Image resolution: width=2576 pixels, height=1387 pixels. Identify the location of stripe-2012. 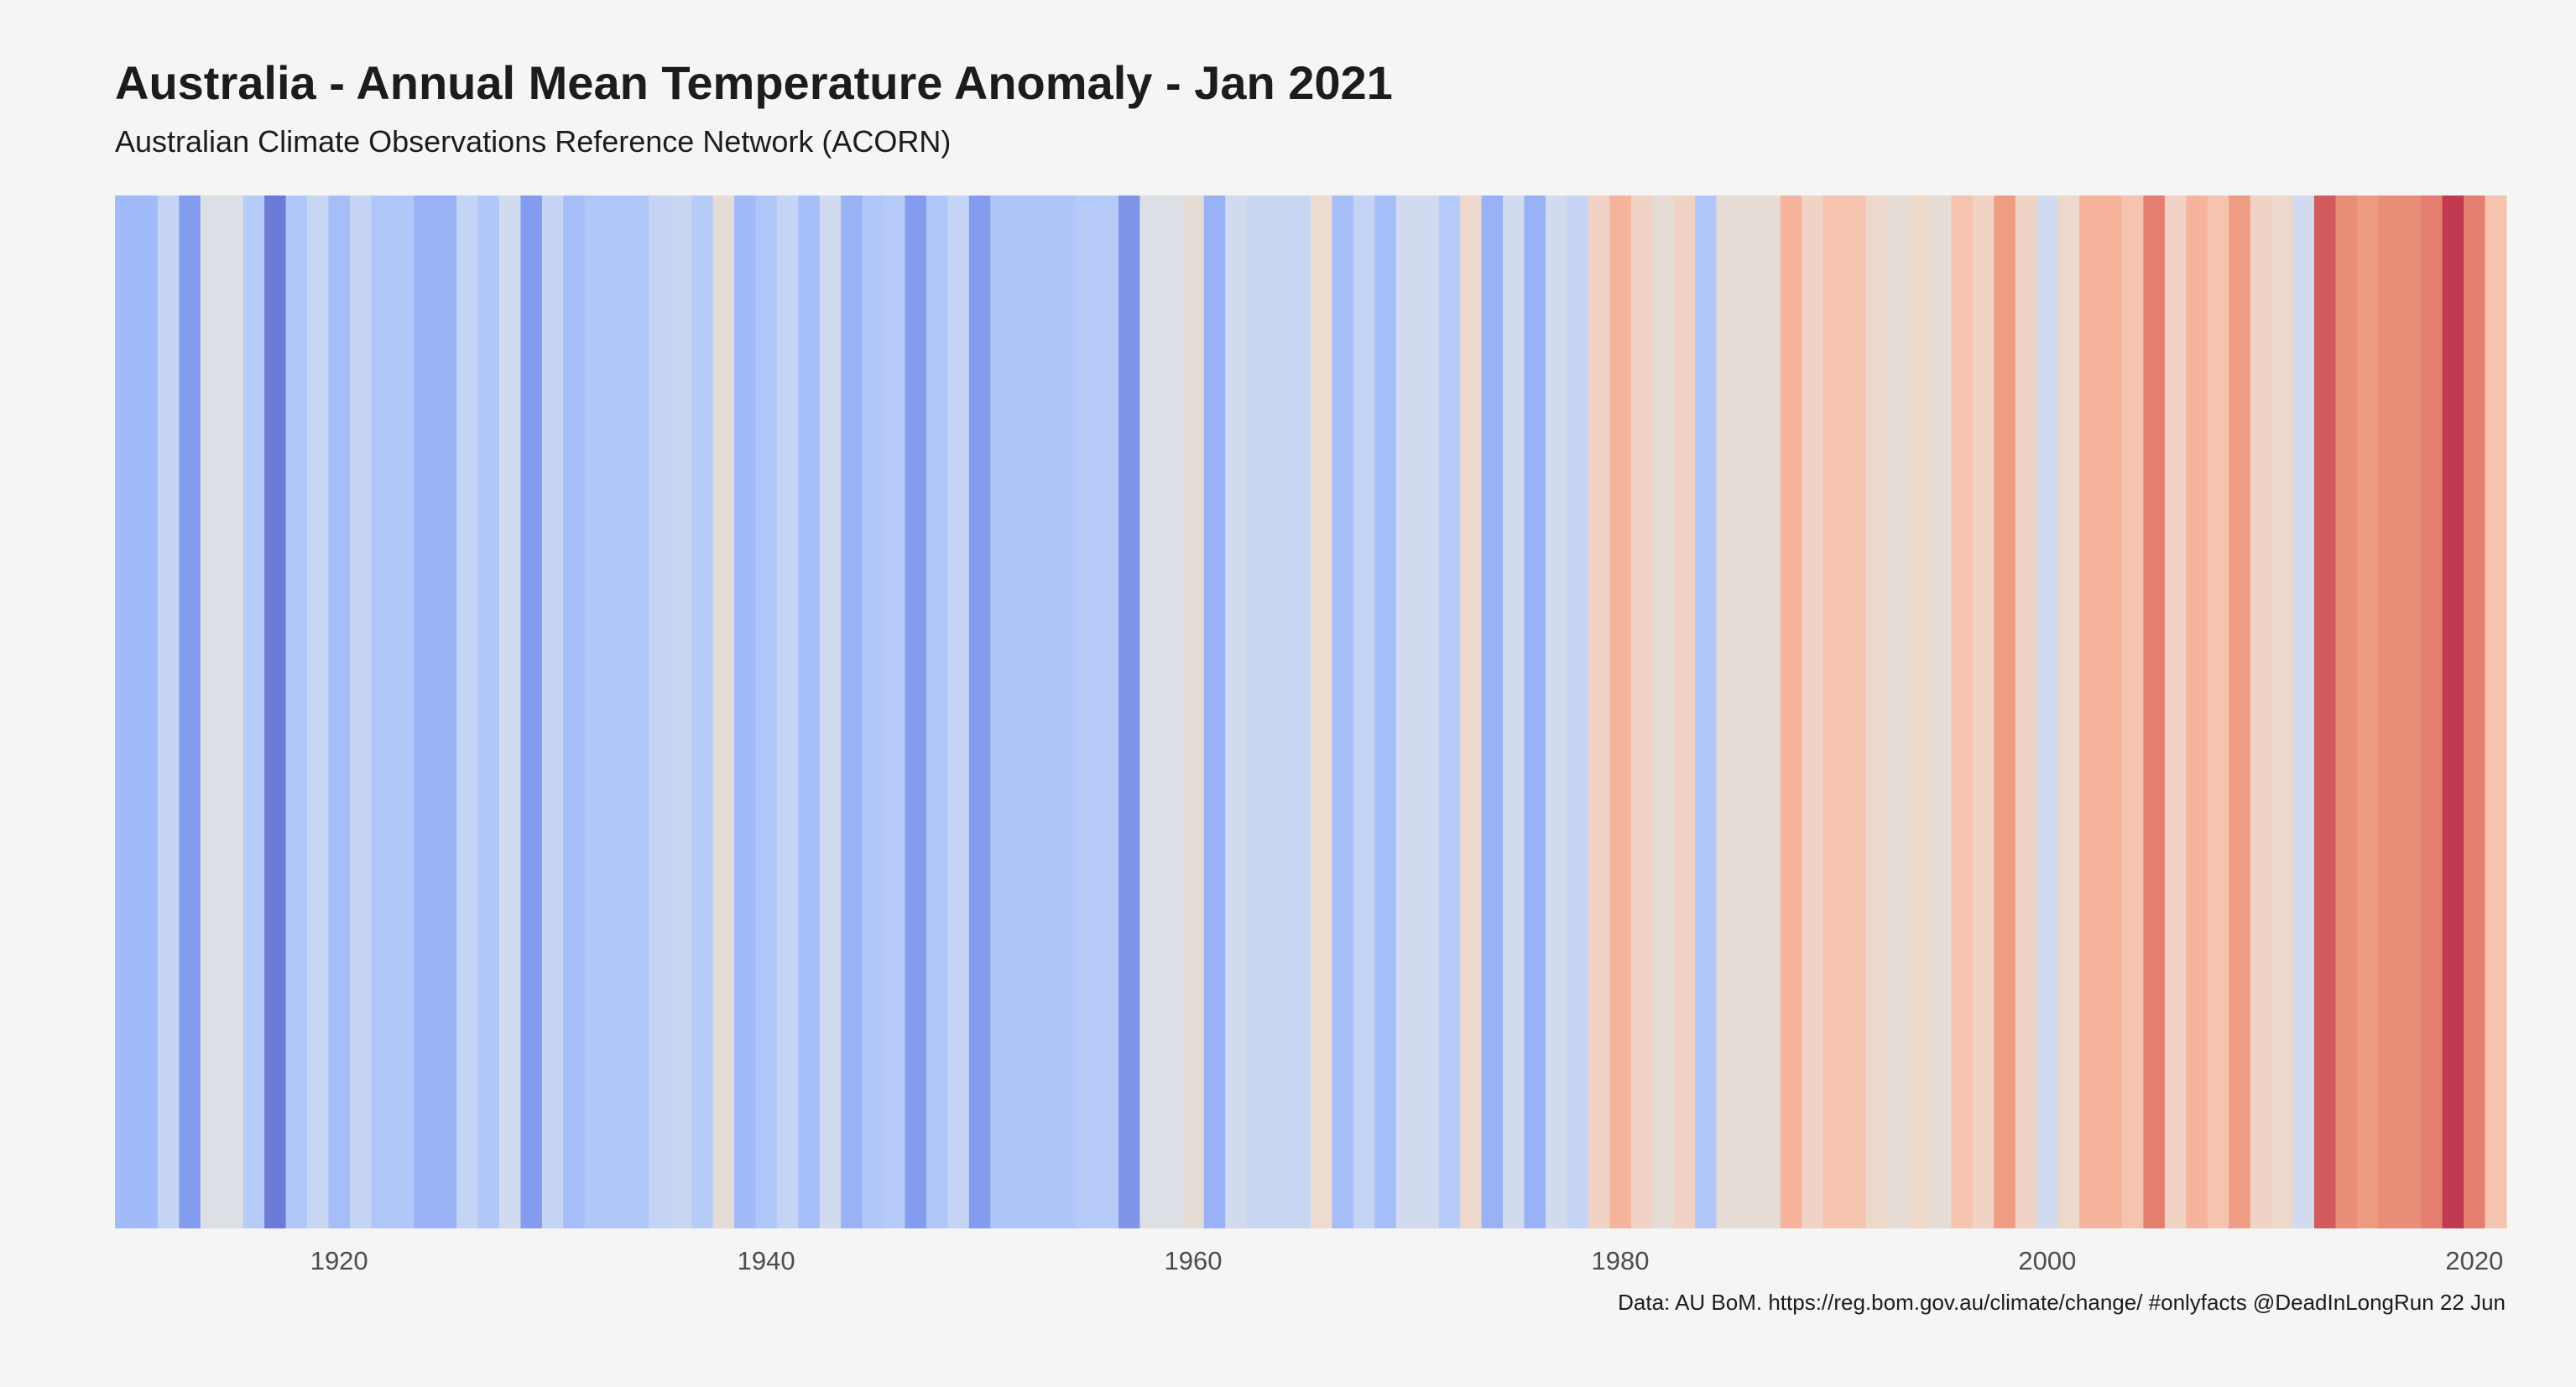
(2303, 712).